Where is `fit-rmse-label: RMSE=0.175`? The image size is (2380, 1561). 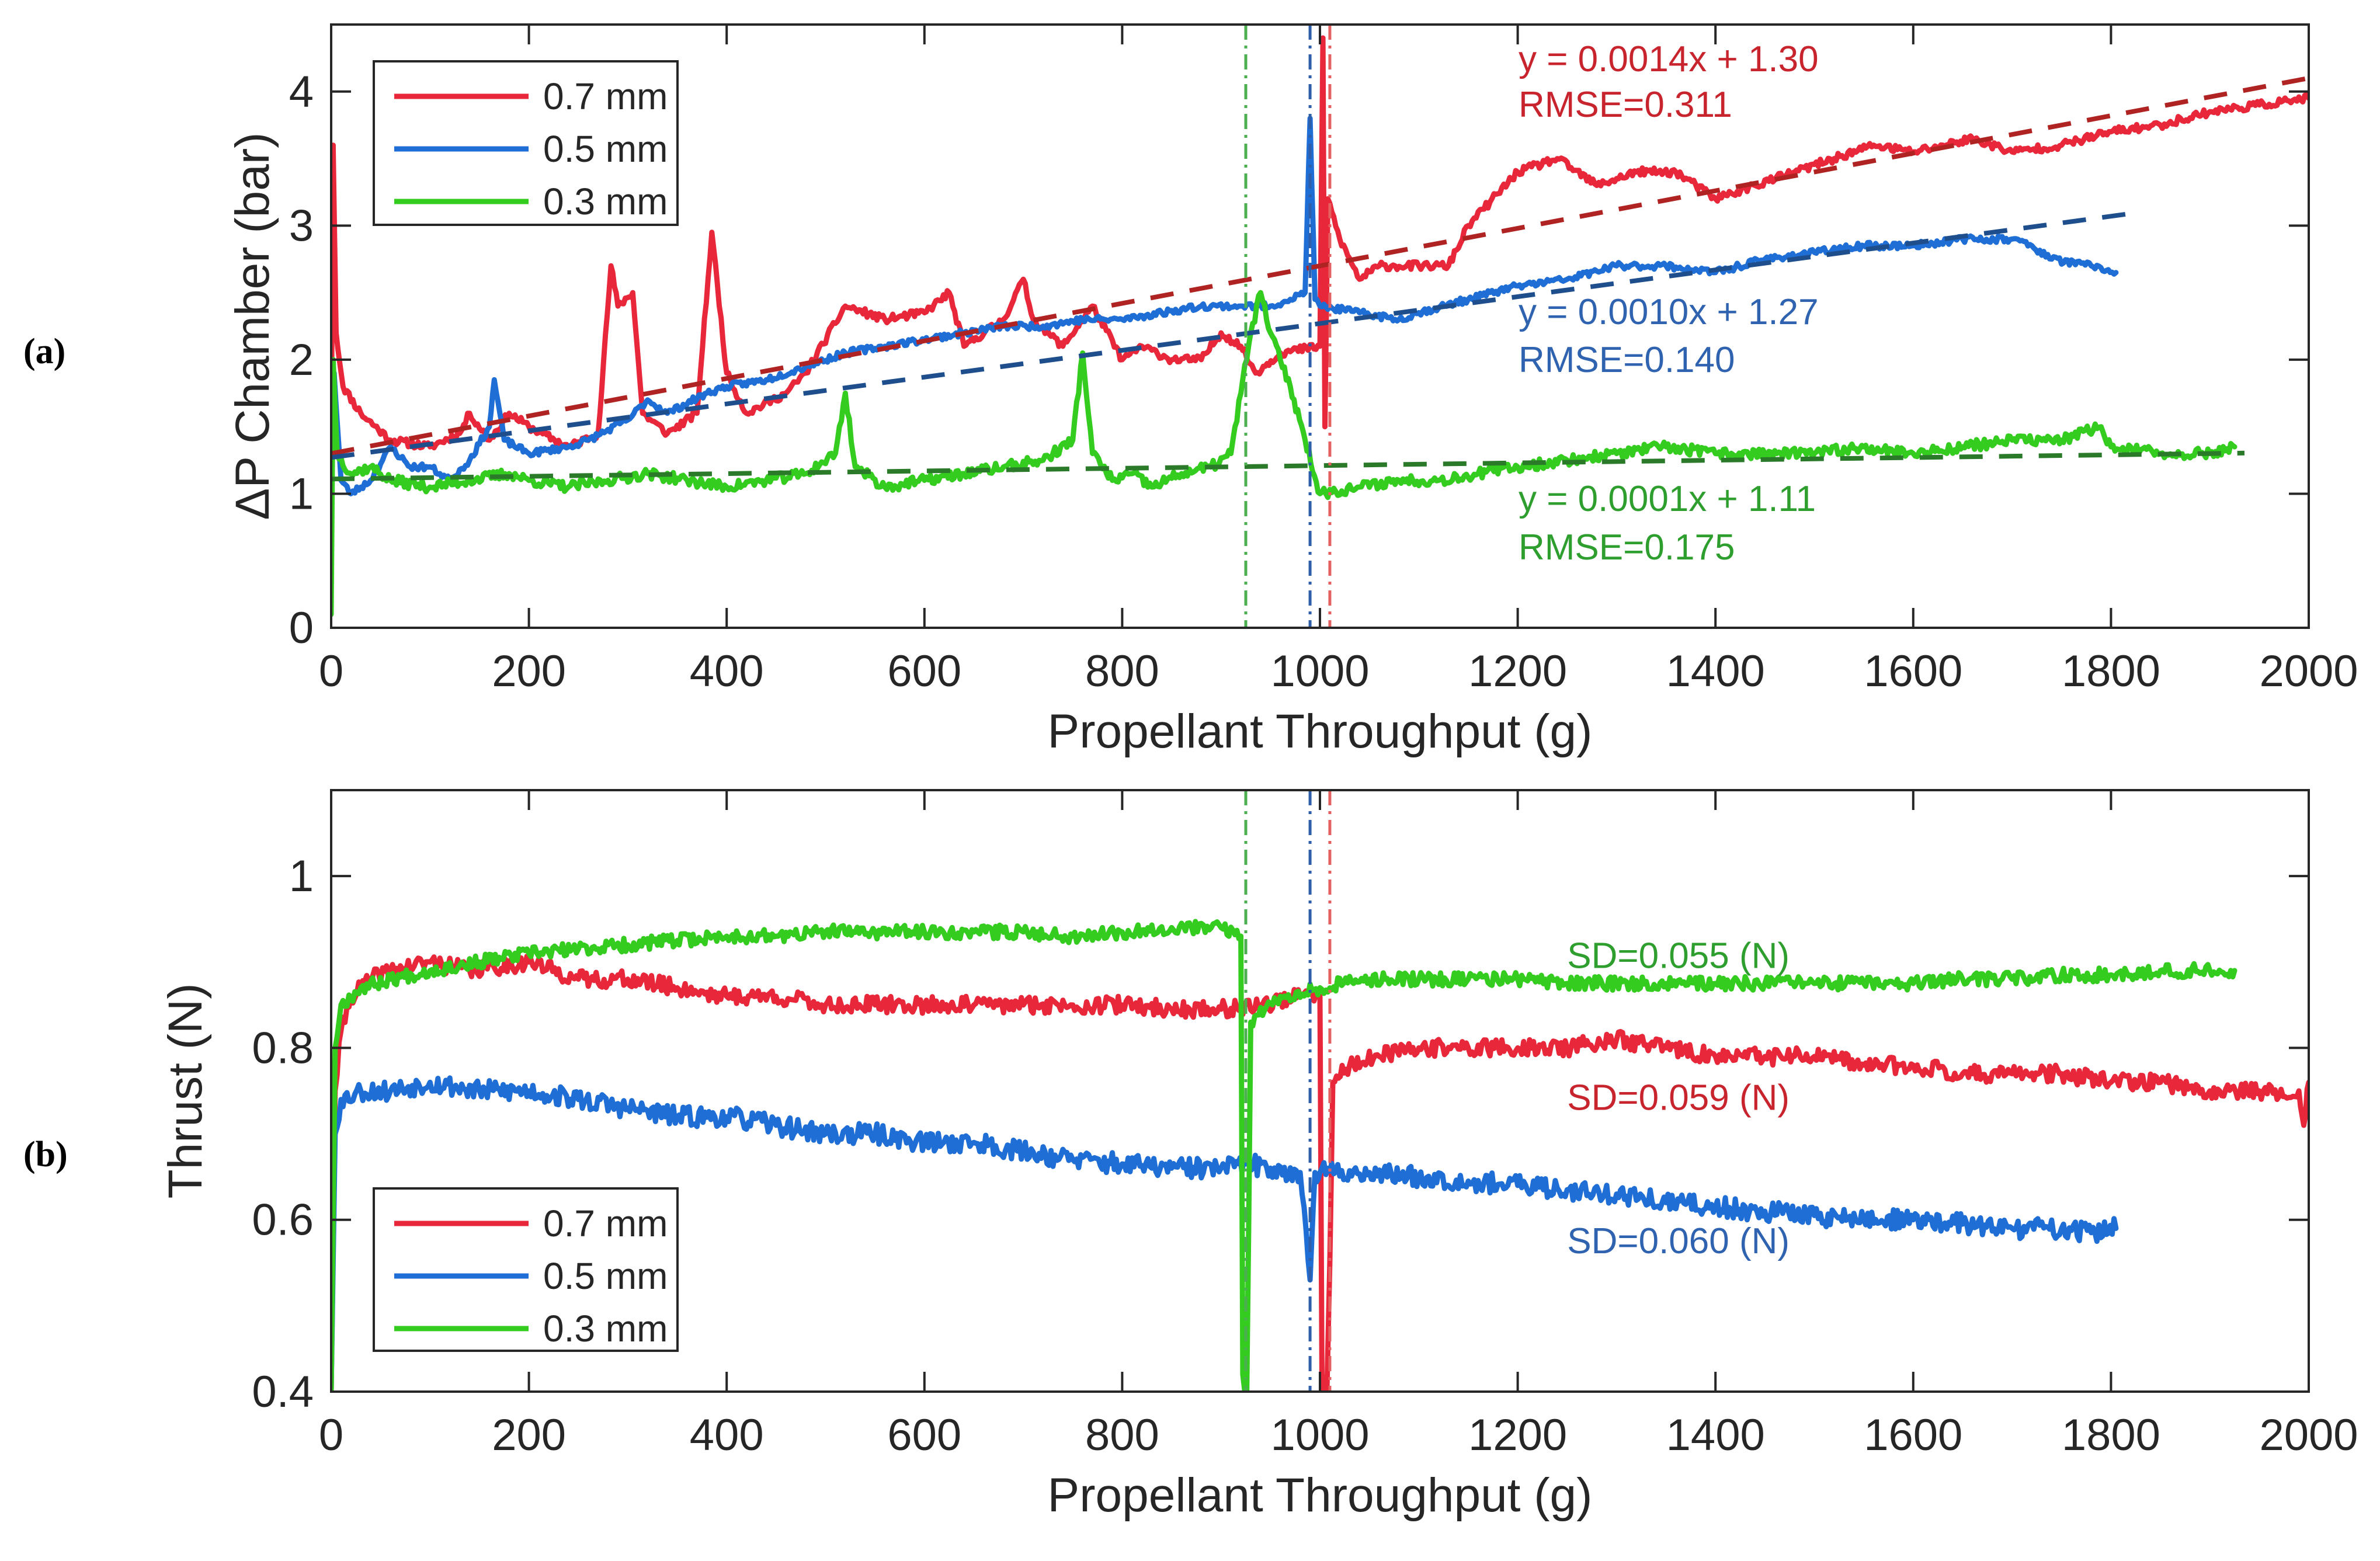 fit-rmse-label: RMSE=0.175 is located at coordinates (1627, 547).